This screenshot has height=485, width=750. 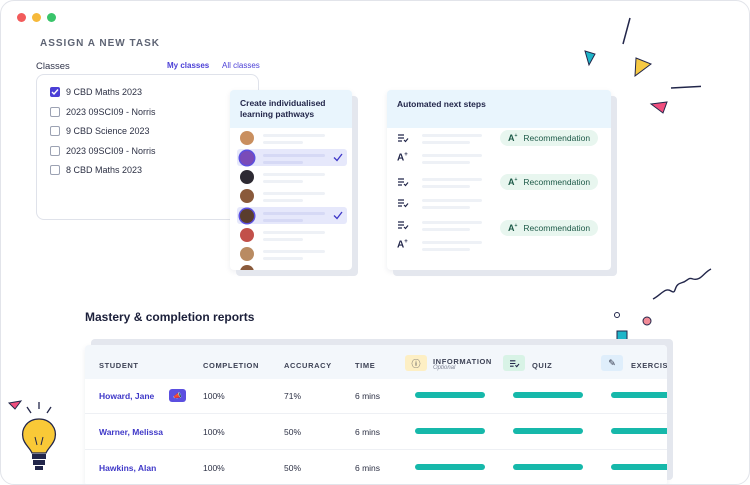 I want to click on col-student: STUDENT, so click(x=119, y=365).